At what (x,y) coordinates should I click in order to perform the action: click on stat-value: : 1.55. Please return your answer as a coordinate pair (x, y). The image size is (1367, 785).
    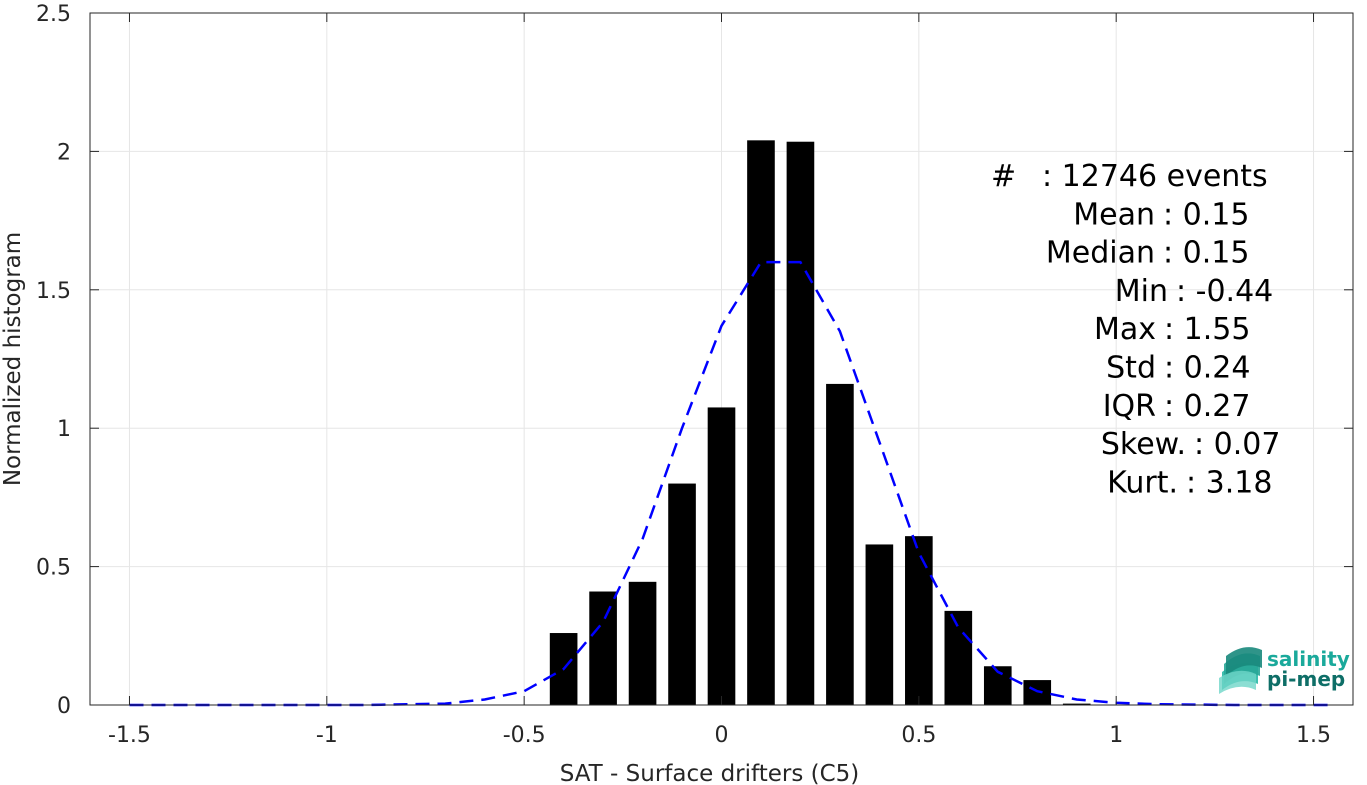
    Looking at the image, I should click on (1207, 329).